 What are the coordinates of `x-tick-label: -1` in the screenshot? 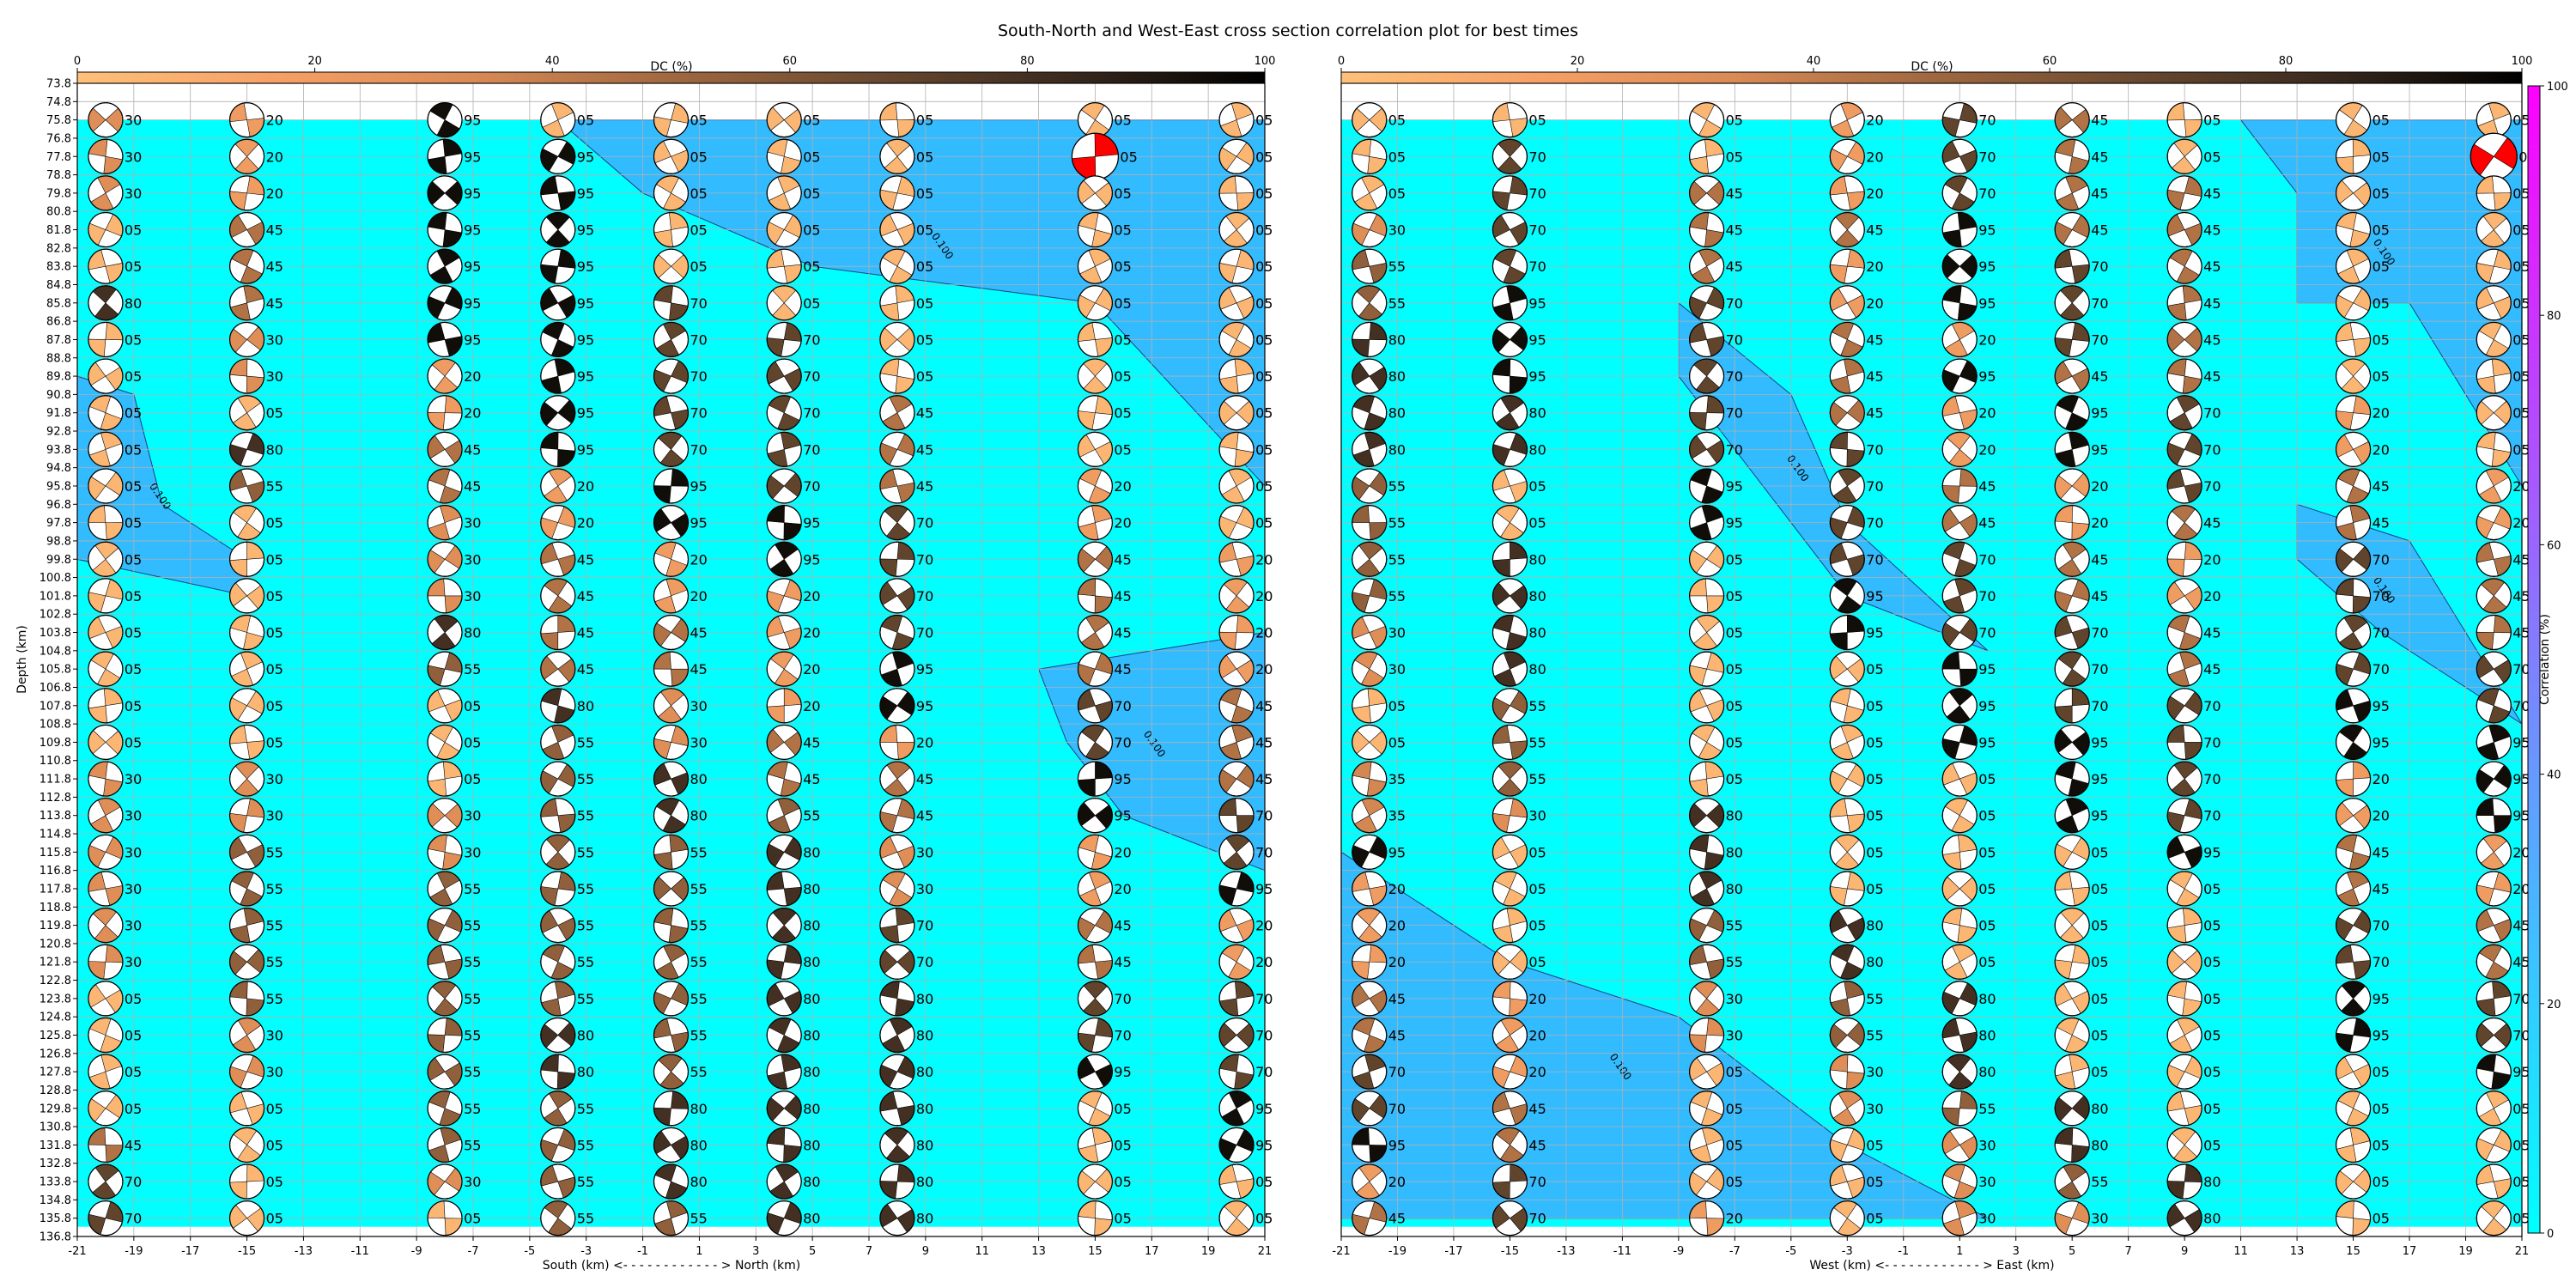 It's located at (642, 1251).